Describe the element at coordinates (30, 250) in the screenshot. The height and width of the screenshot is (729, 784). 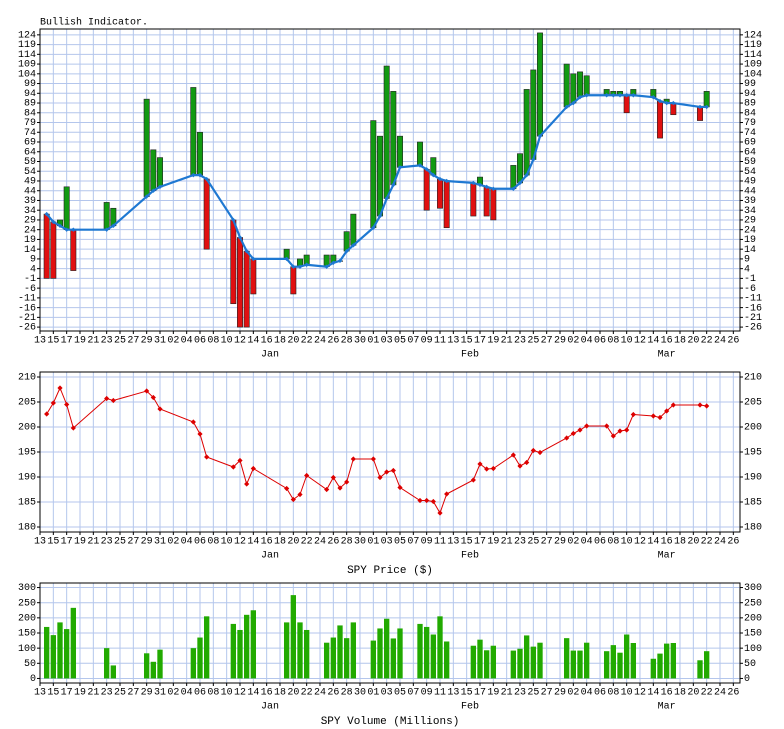
I see `y-tick-label: 14` at that location.